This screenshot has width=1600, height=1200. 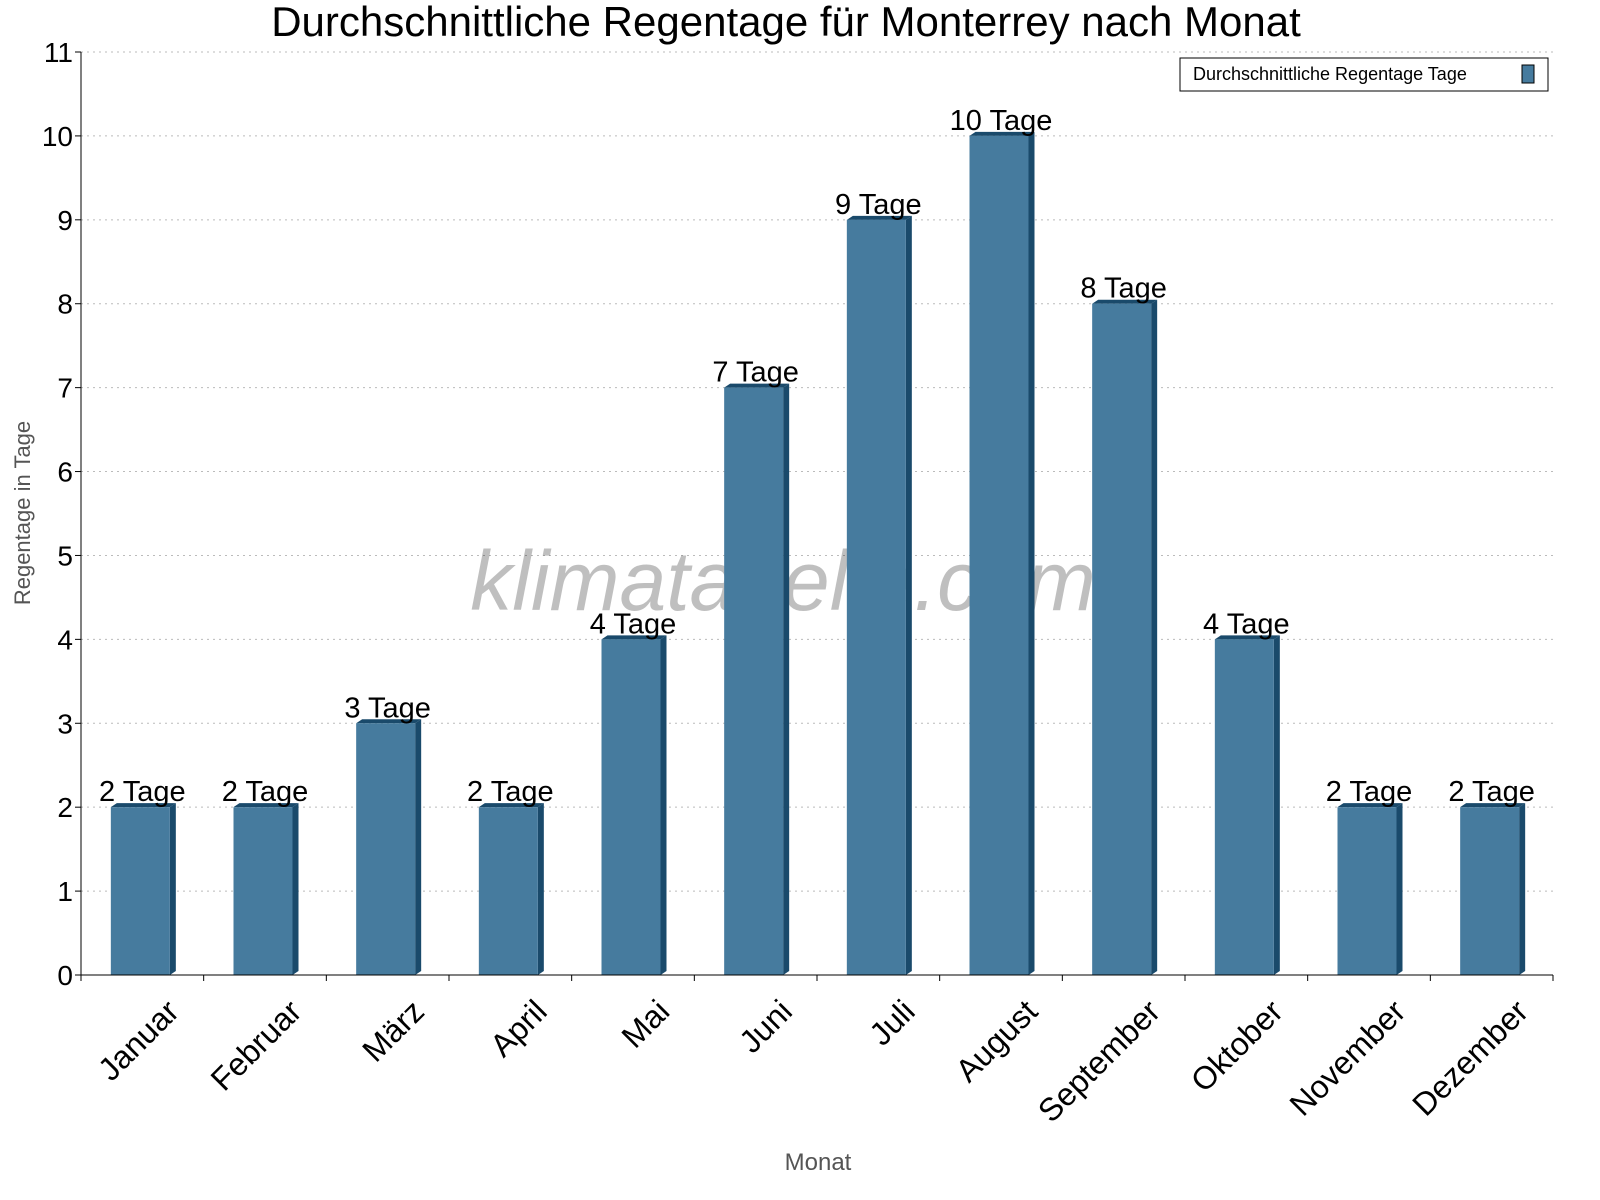 I want to click on bar-september: 8 Tage, so click(x=1123, y=624).